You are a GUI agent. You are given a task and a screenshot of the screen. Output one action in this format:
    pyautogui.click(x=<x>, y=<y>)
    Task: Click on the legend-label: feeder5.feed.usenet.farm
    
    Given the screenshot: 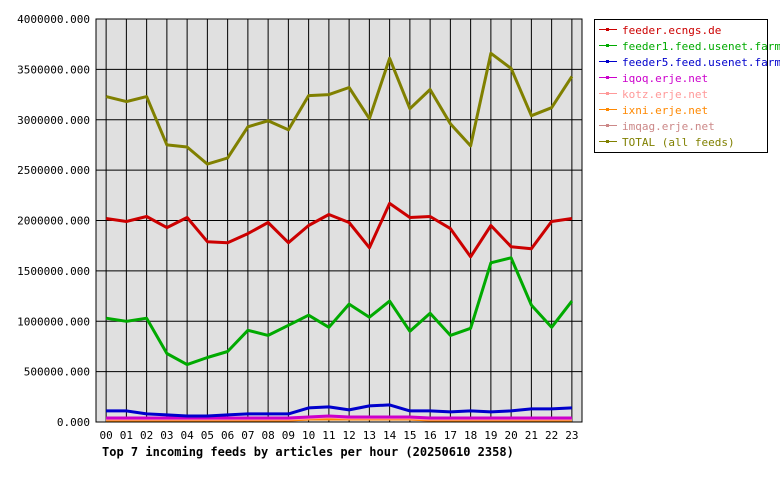 What is the action you would take?
    pyautogui.click(x=701, y=62)
    